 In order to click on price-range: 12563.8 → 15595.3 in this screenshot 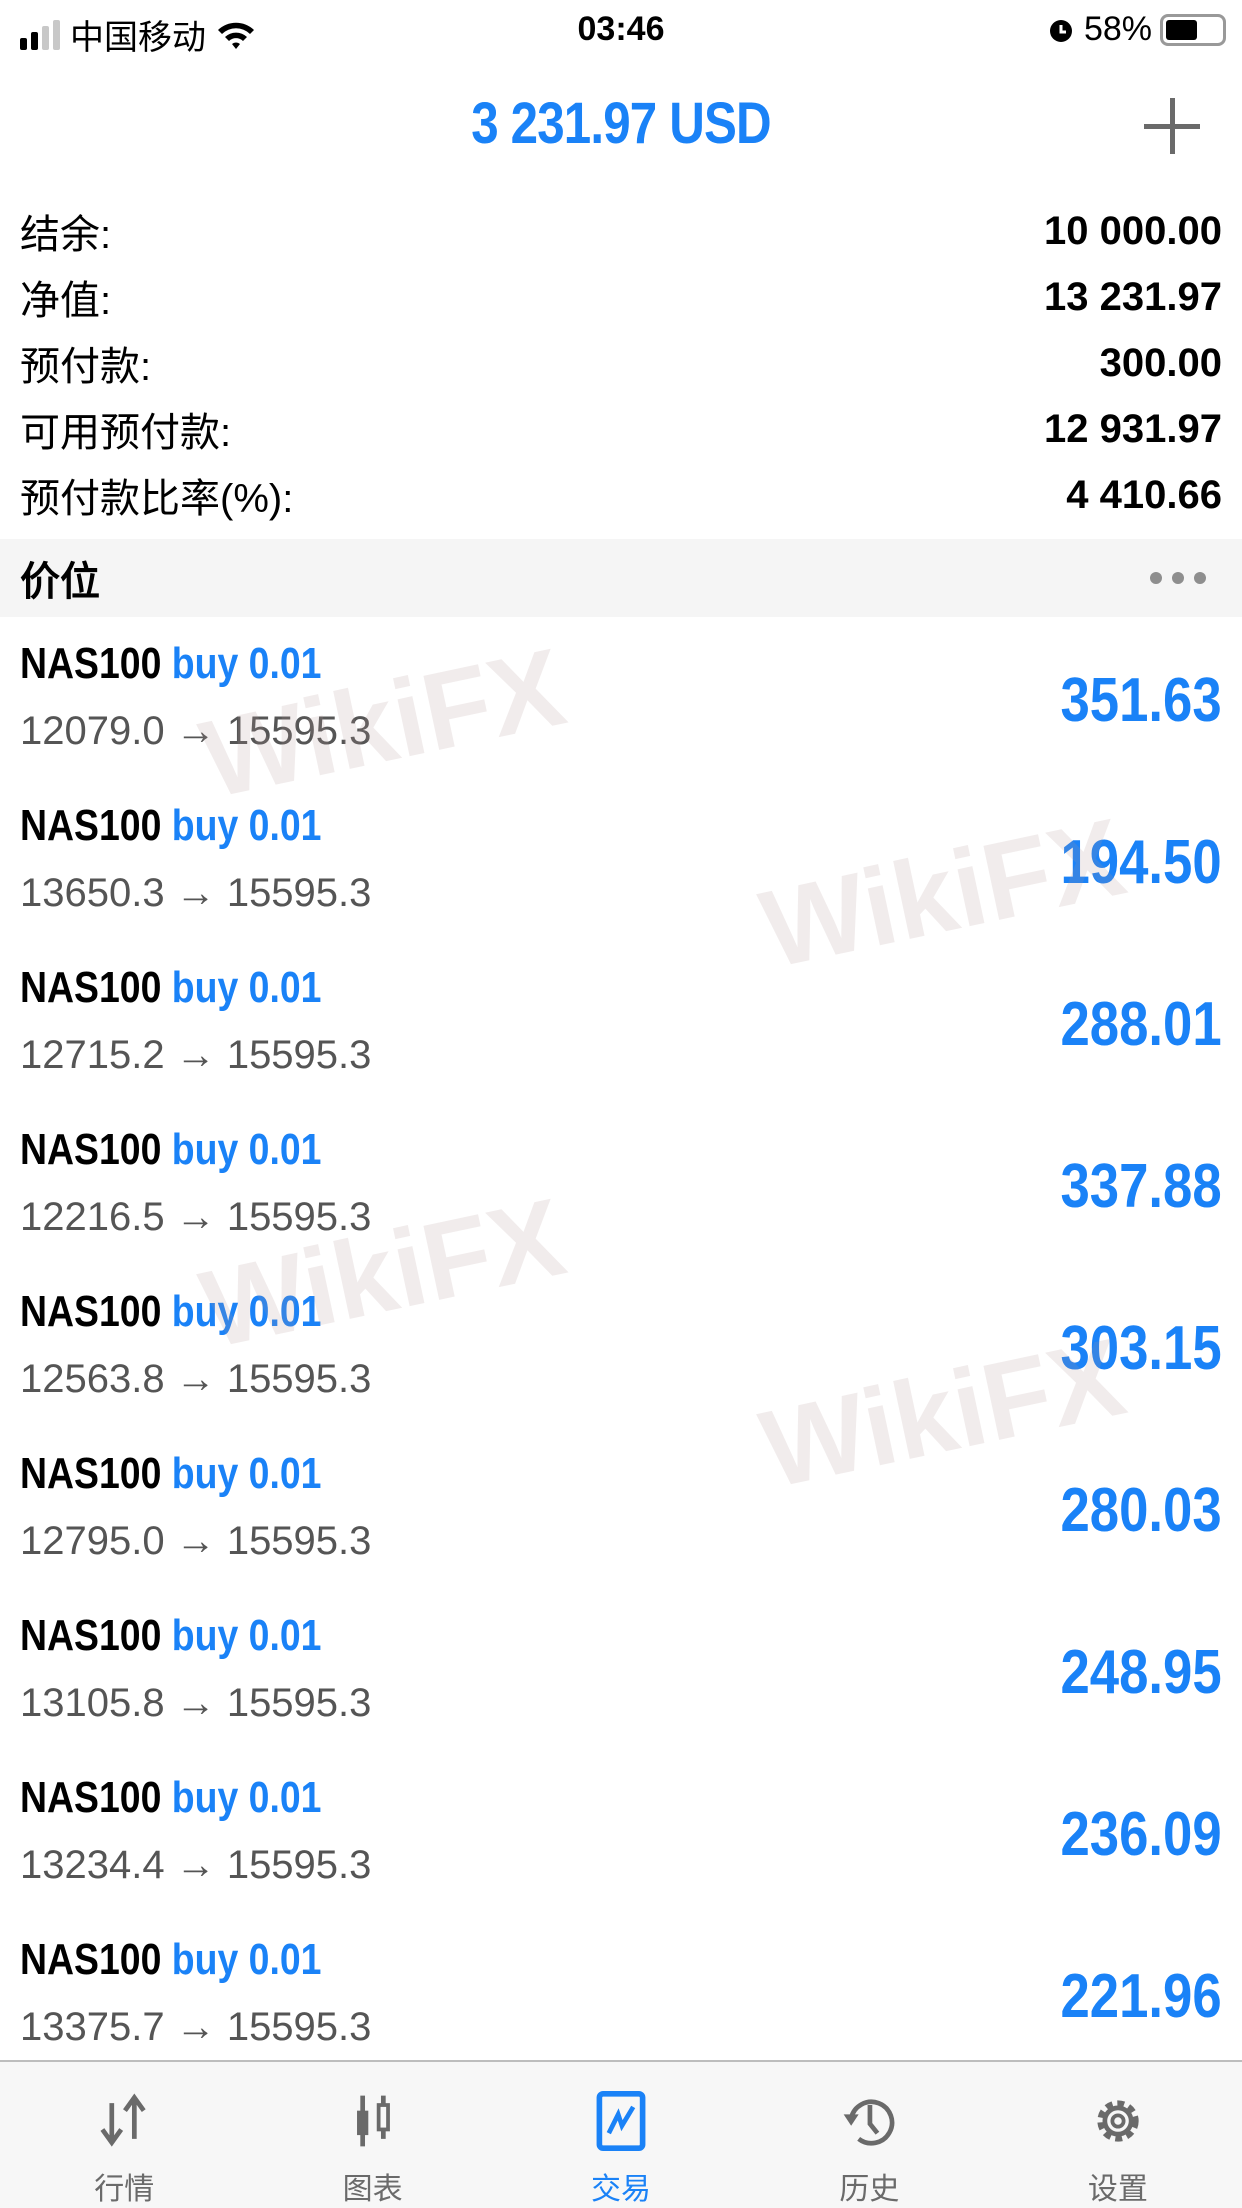, I will do `click(196, 1379)`.